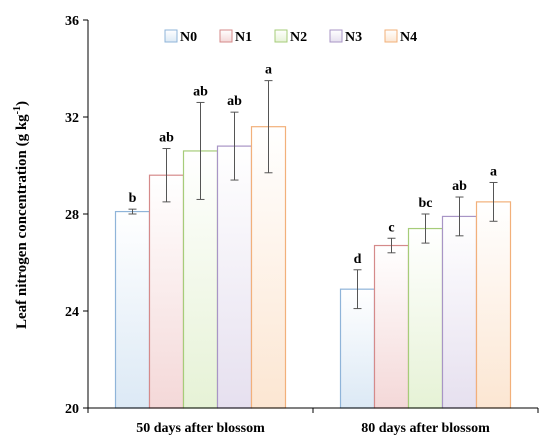 Image resolution: width=550 pixels, height=443 pixels. Describe the element at coordinates (200, 428) in the screenshot. I see `x-category-label-1: 50 days after blossom` at that location.